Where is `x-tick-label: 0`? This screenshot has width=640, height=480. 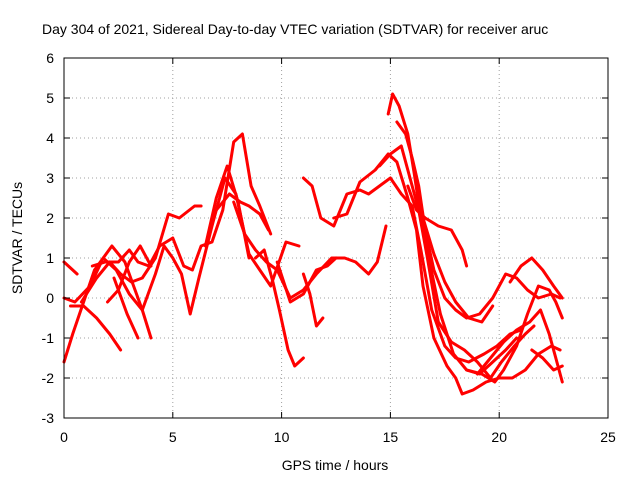 x-tick-label: 0 is located at coordinates (64, 437).